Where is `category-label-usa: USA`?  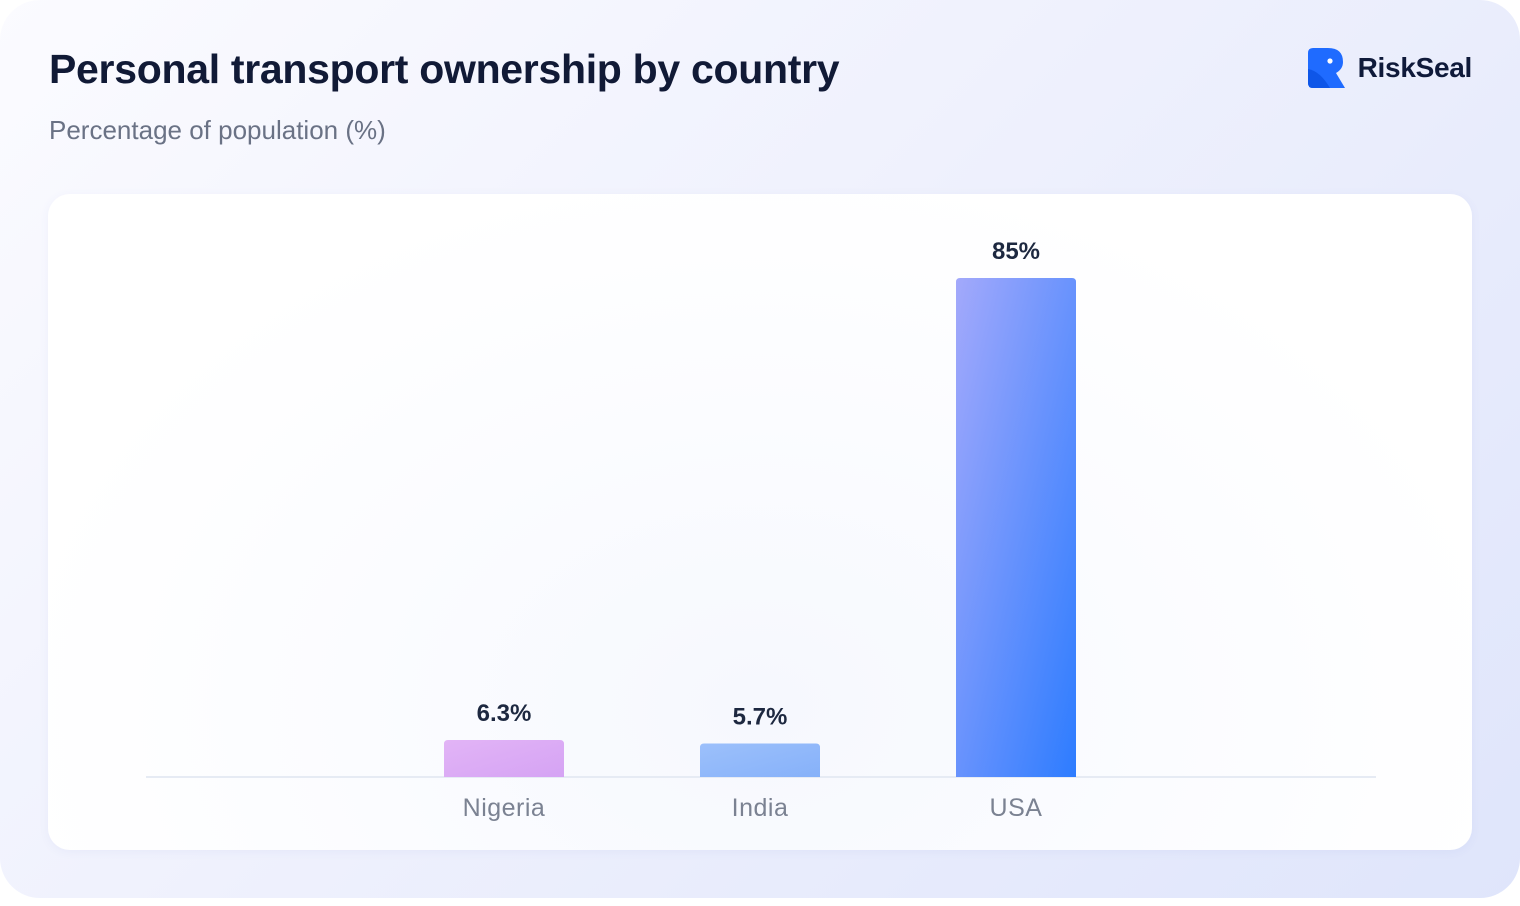
category-label-usa: USA is located at coordinates (1016, 808).